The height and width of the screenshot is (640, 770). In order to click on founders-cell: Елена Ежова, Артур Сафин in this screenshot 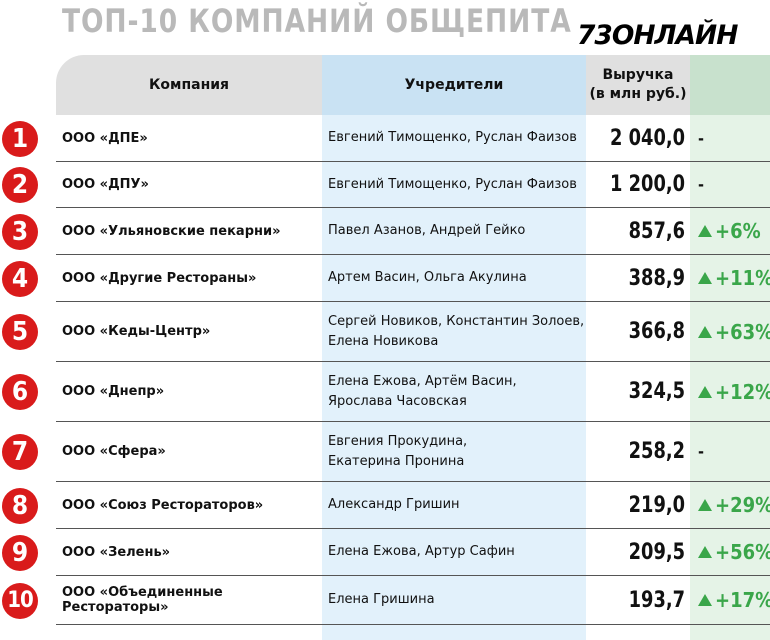, I will do `click(457, 552)`.